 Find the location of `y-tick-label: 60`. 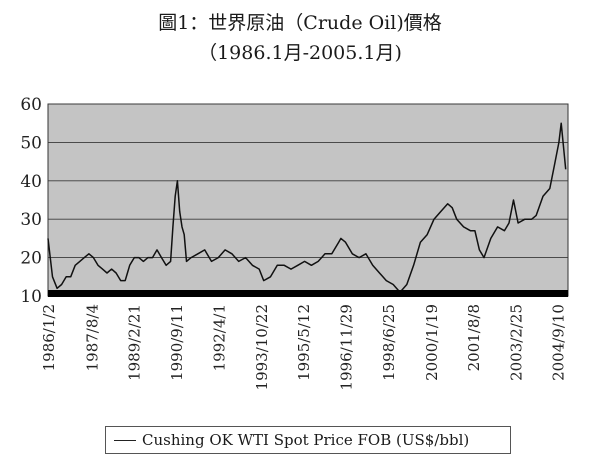

y-tick-label: 60 is located at coordinates (31, 105).